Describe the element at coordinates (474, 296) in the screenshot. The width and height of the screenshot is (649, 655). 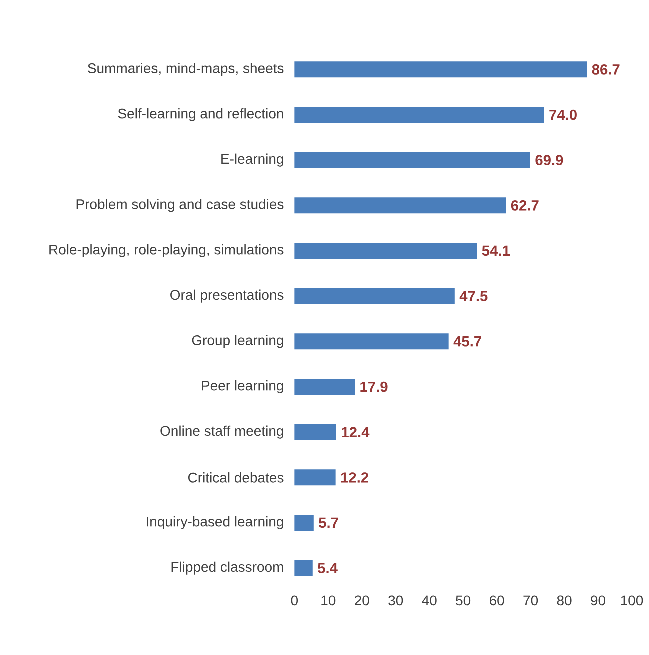
I see `data-label: 47.5` at that location.